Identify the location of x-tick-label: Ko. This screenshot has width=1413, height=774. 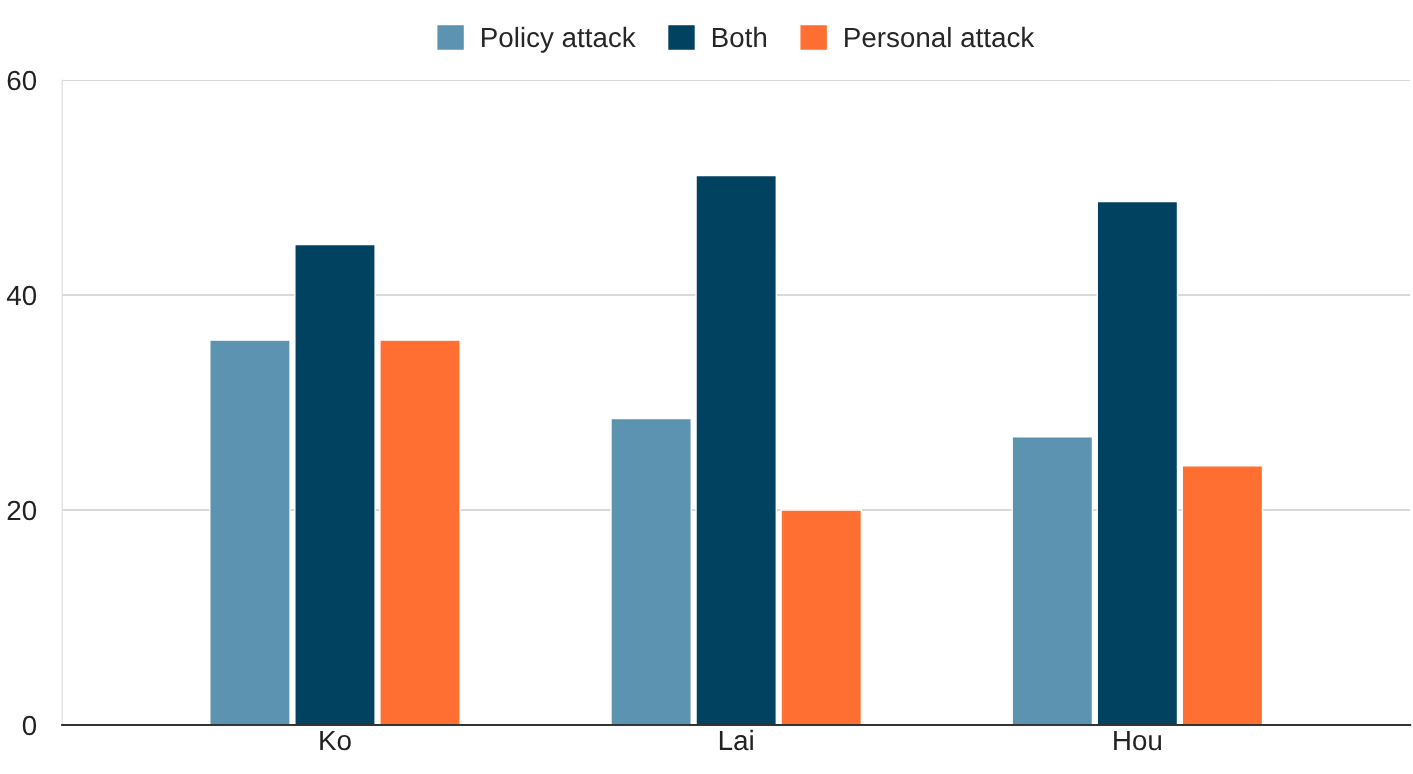
(335, 740).